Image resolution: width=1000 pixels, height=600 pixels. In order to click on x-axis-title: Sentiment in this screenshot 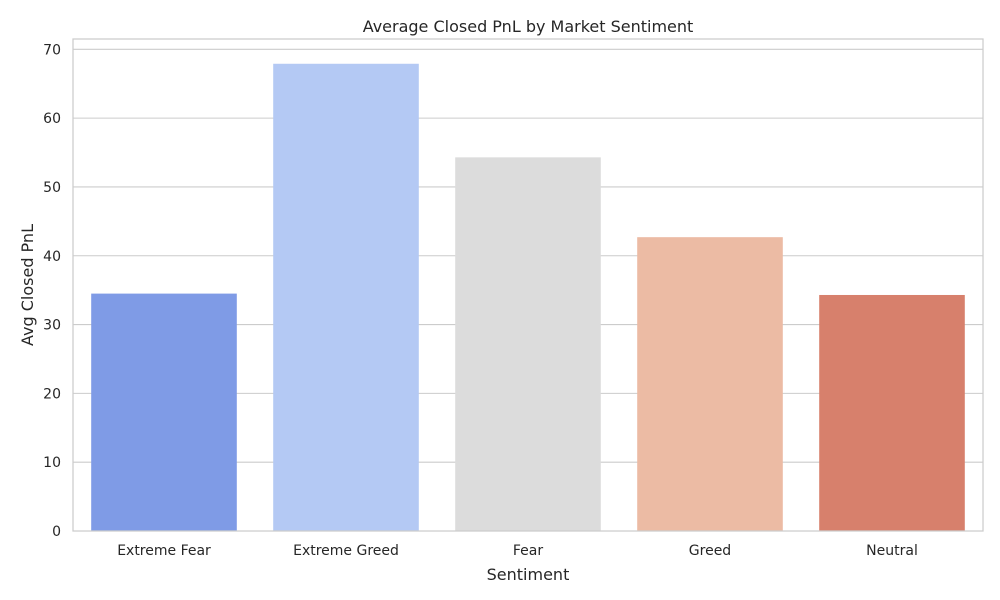, I will do `click(528, 574)`.